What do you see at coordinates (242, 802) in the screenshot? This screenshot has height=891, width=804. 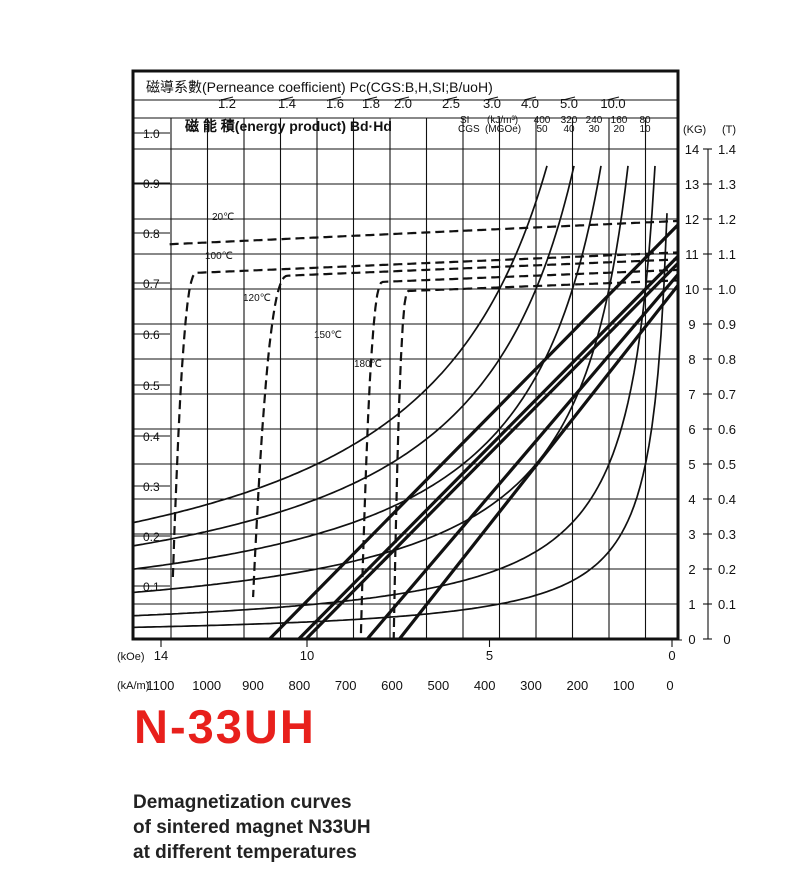 I see `caption-line-1: Demagnetization curves` at bounding box center [242, 802].